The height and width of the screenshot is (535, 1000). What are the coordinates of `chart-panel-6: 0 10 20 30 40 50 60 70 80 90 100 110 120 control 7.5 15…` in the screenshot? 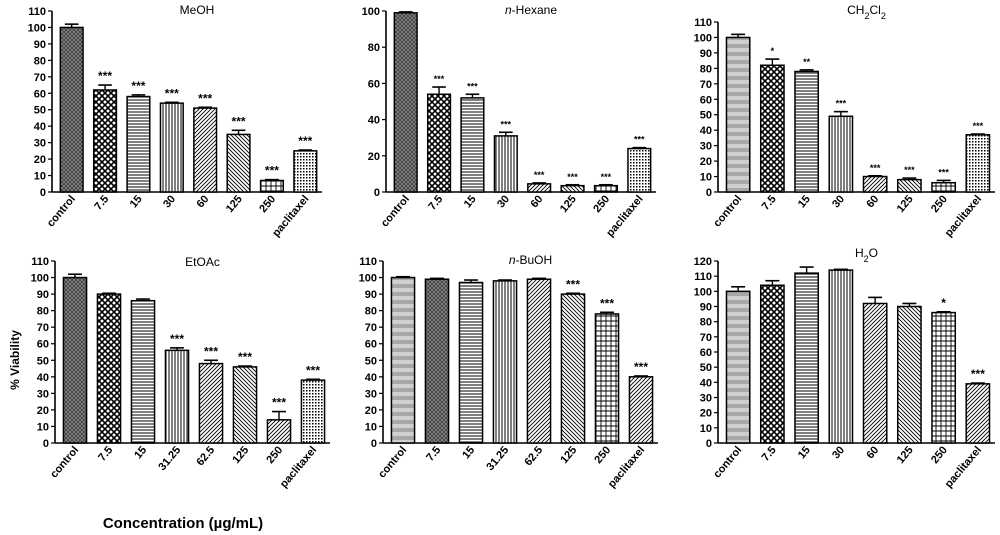 It's located at (844, 368).